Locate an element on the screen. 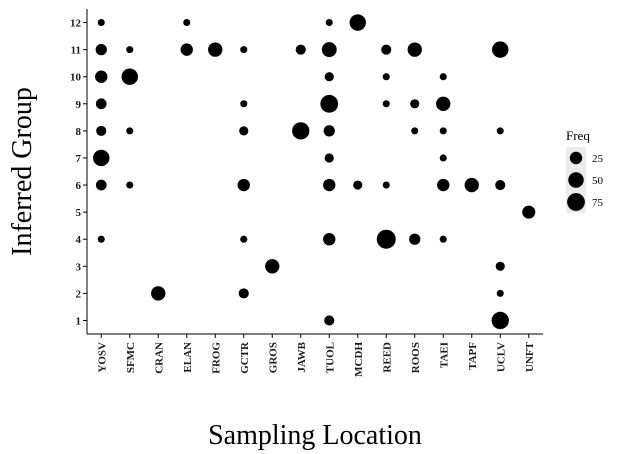  x-tick-label: UCLV is located at coordinates (501, 357).